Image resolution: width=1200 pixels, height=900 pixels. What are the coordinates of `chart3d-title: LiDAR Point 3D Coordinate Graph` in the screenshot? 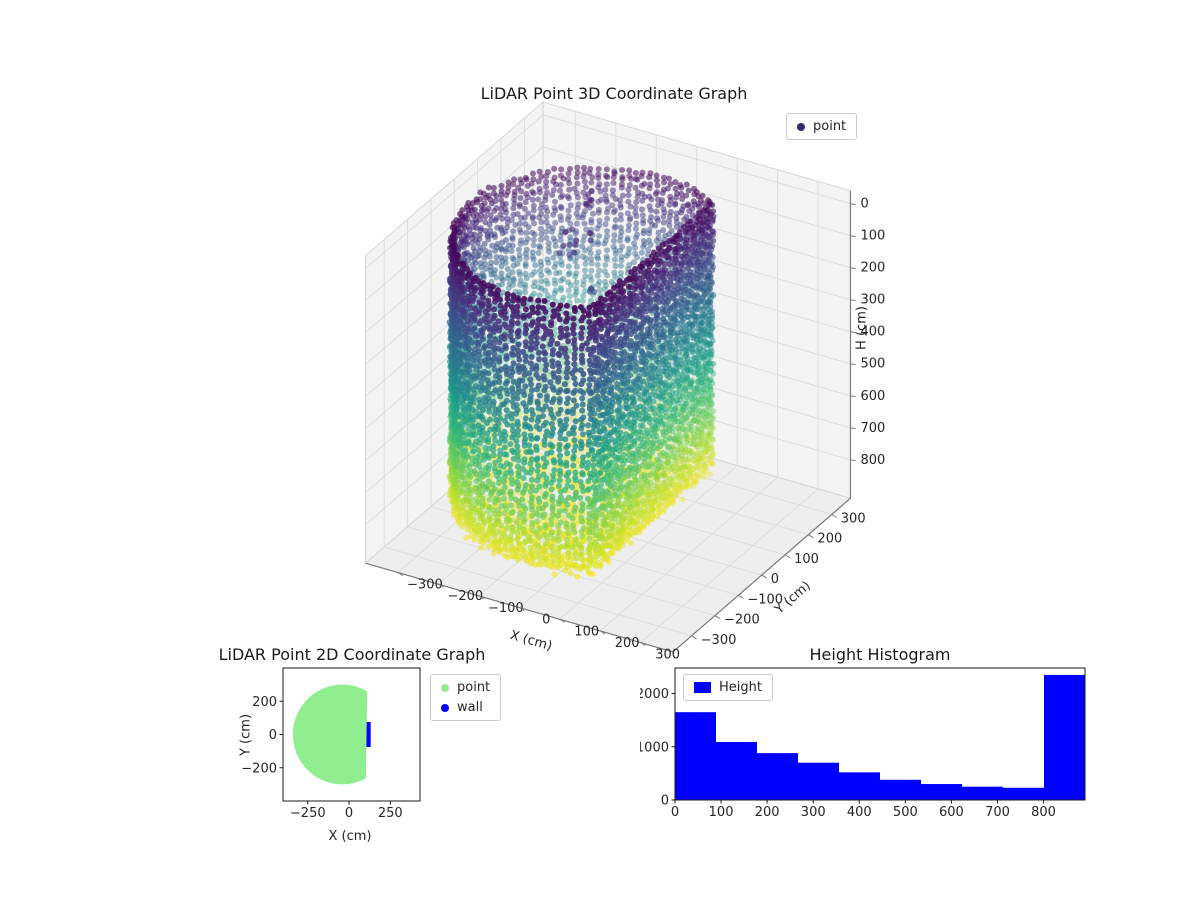 It's located at (614, 93).